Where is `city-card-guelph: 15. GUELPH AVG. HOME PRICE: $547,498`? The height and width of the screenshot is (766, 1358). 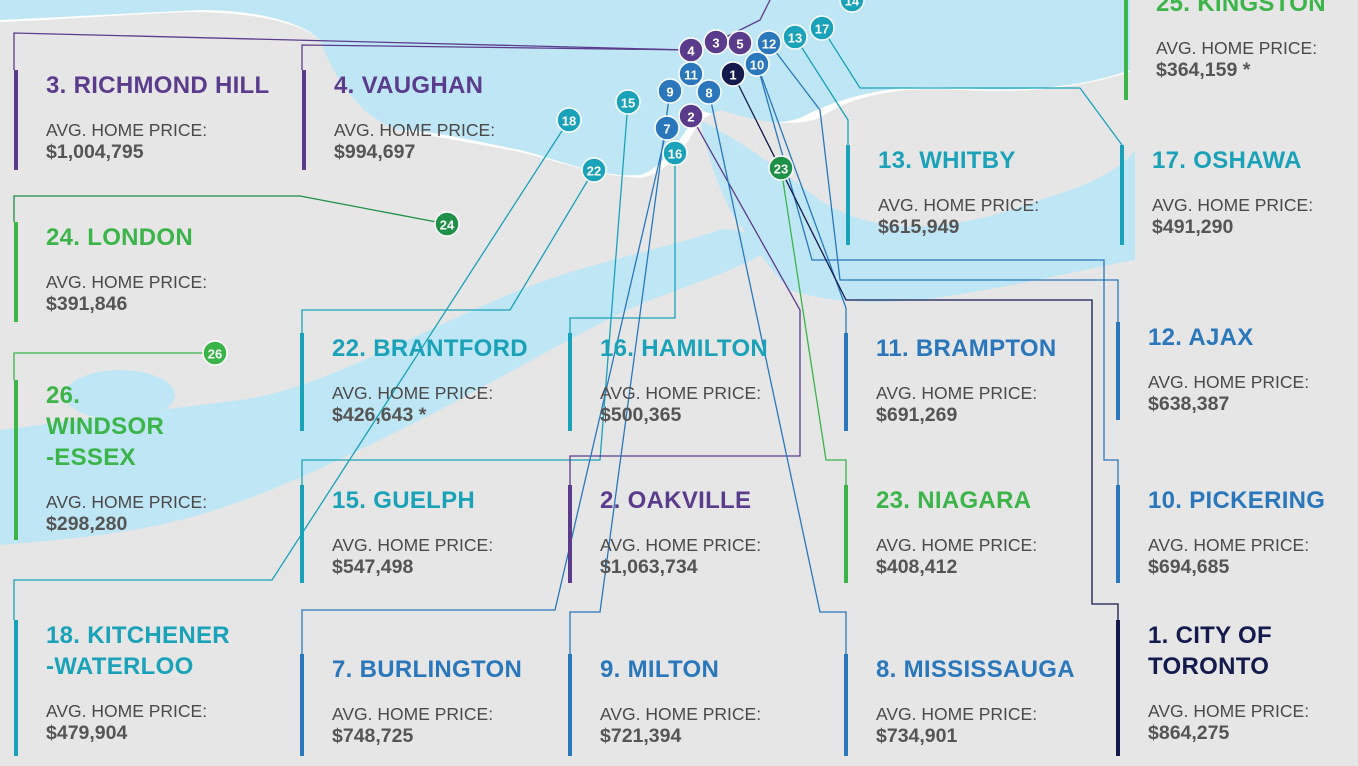
city-card-guelph: 15. GUELPH AVG. HOME PRICE: $547,498 is located at coordinates (396, 534).